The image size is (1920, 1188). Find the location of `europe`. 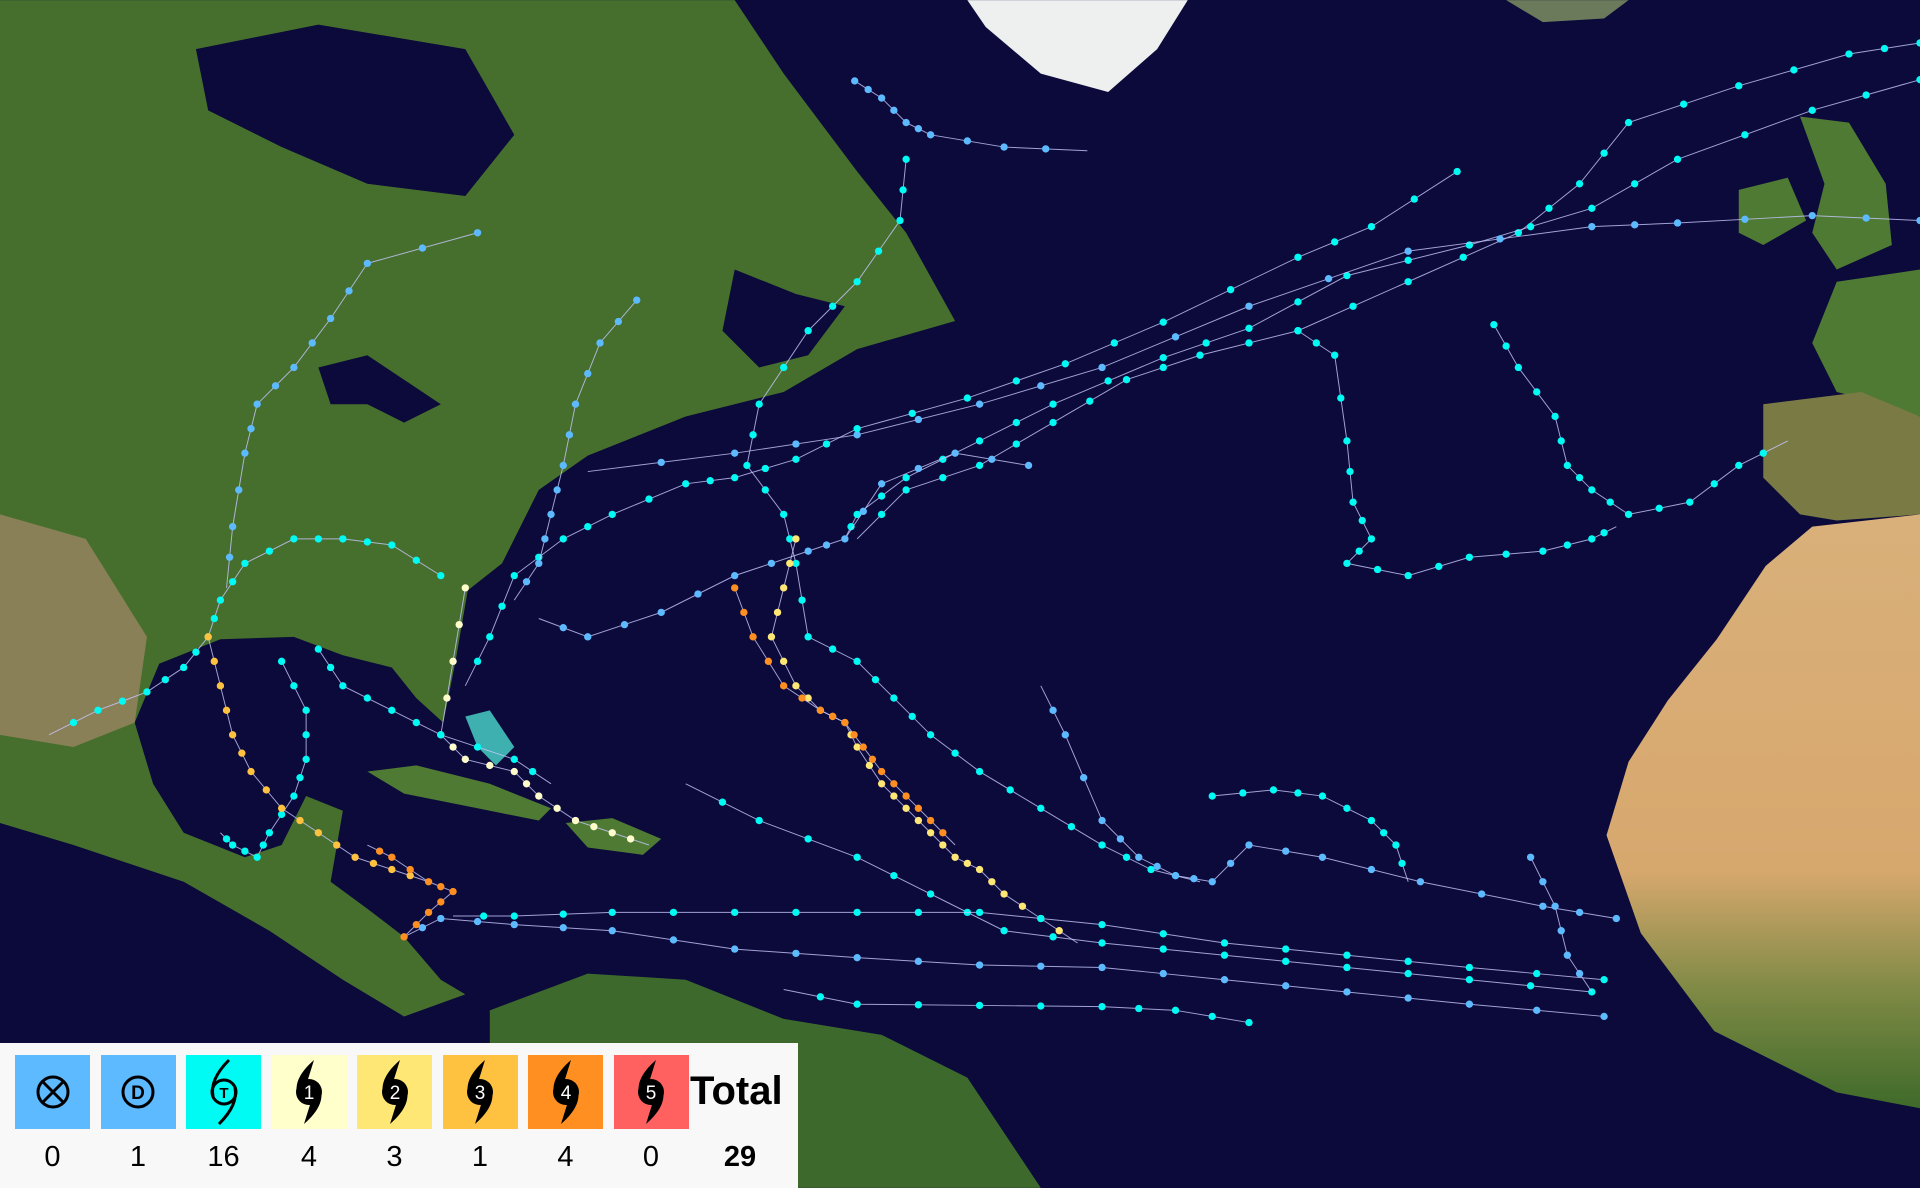

europe is located at coordinates (1866, 343).